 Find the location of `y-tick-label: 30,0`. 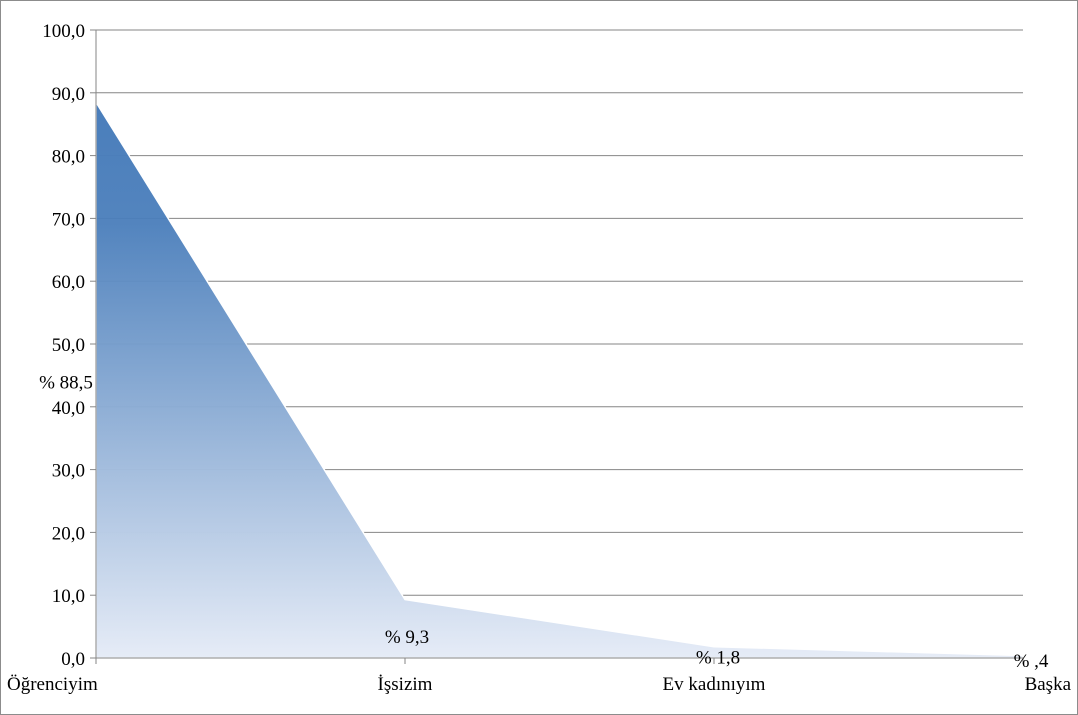

y-tick-label: 30,0 is located at coordinates (68, 471).